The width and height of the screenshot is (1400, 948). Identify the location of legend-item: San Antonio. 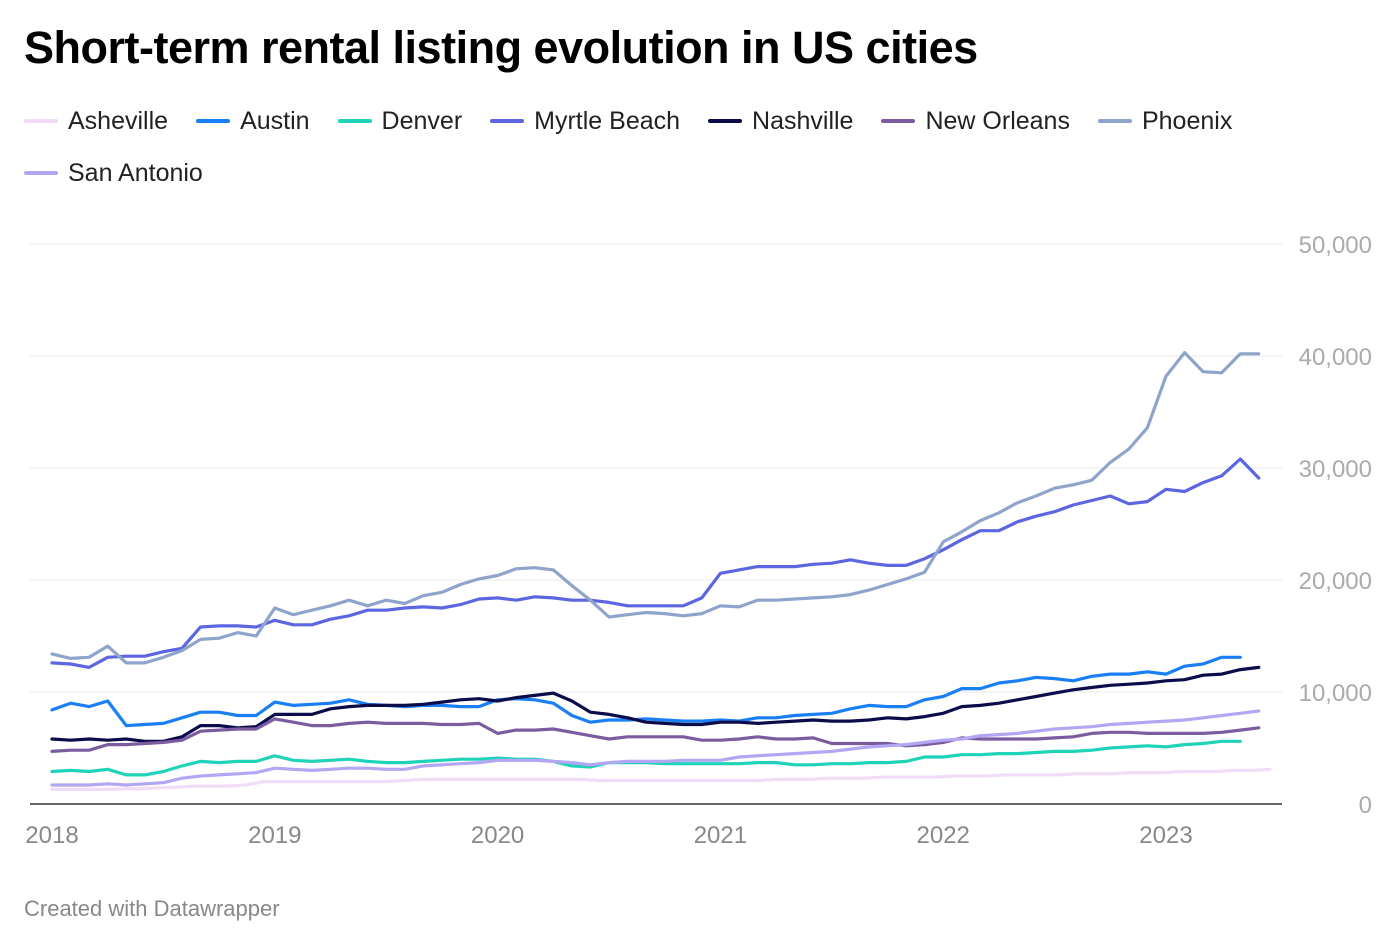
(113, 173).